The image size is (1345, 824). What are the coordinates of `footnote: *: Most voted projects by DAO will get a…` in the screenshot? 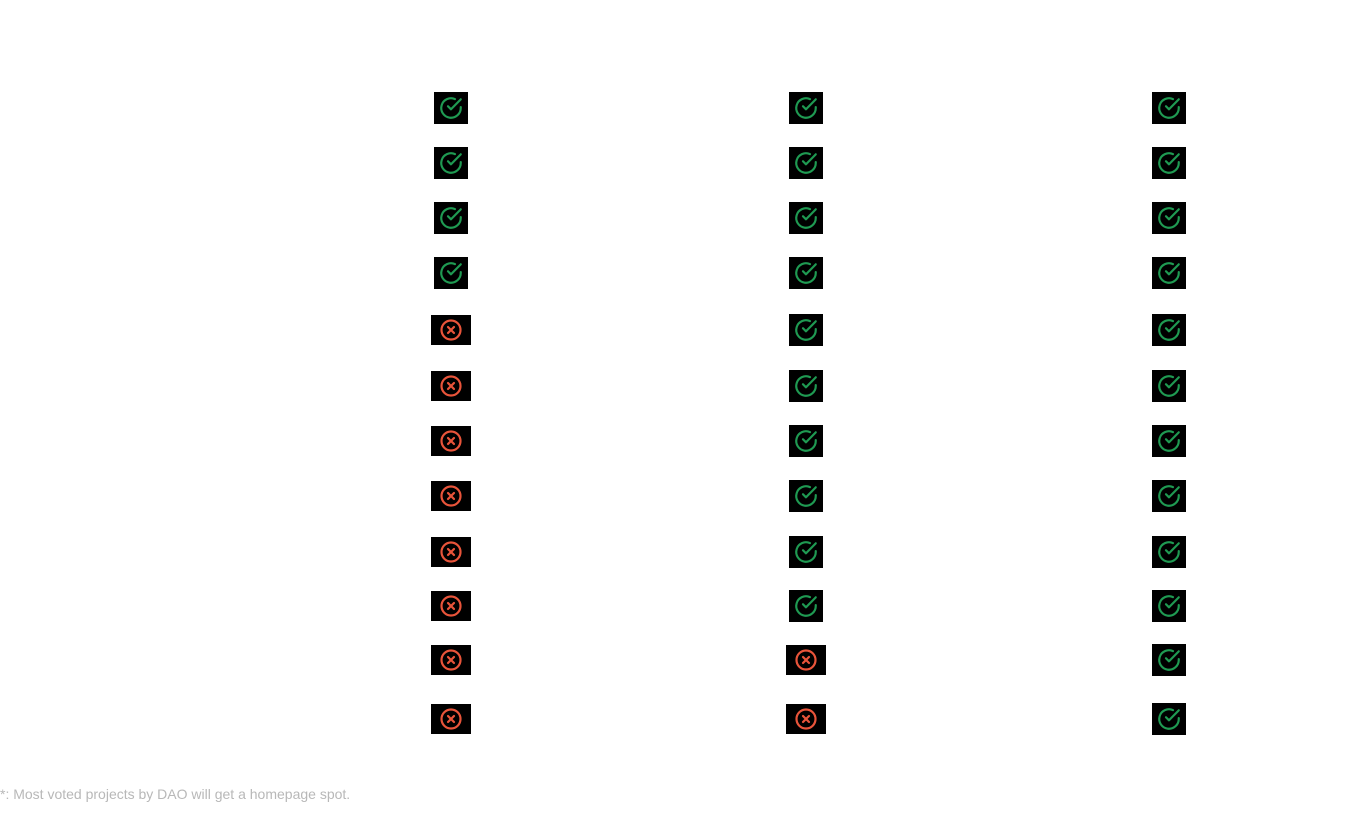 It's located at (175, 794).